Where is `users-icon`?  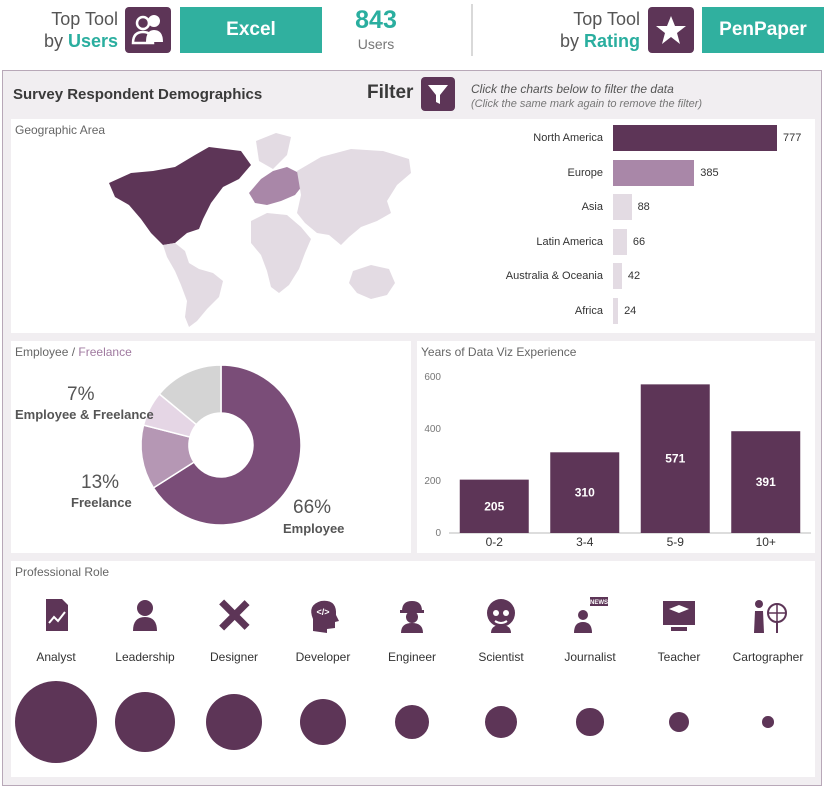
users-icon is located at coordinates (148, 30).